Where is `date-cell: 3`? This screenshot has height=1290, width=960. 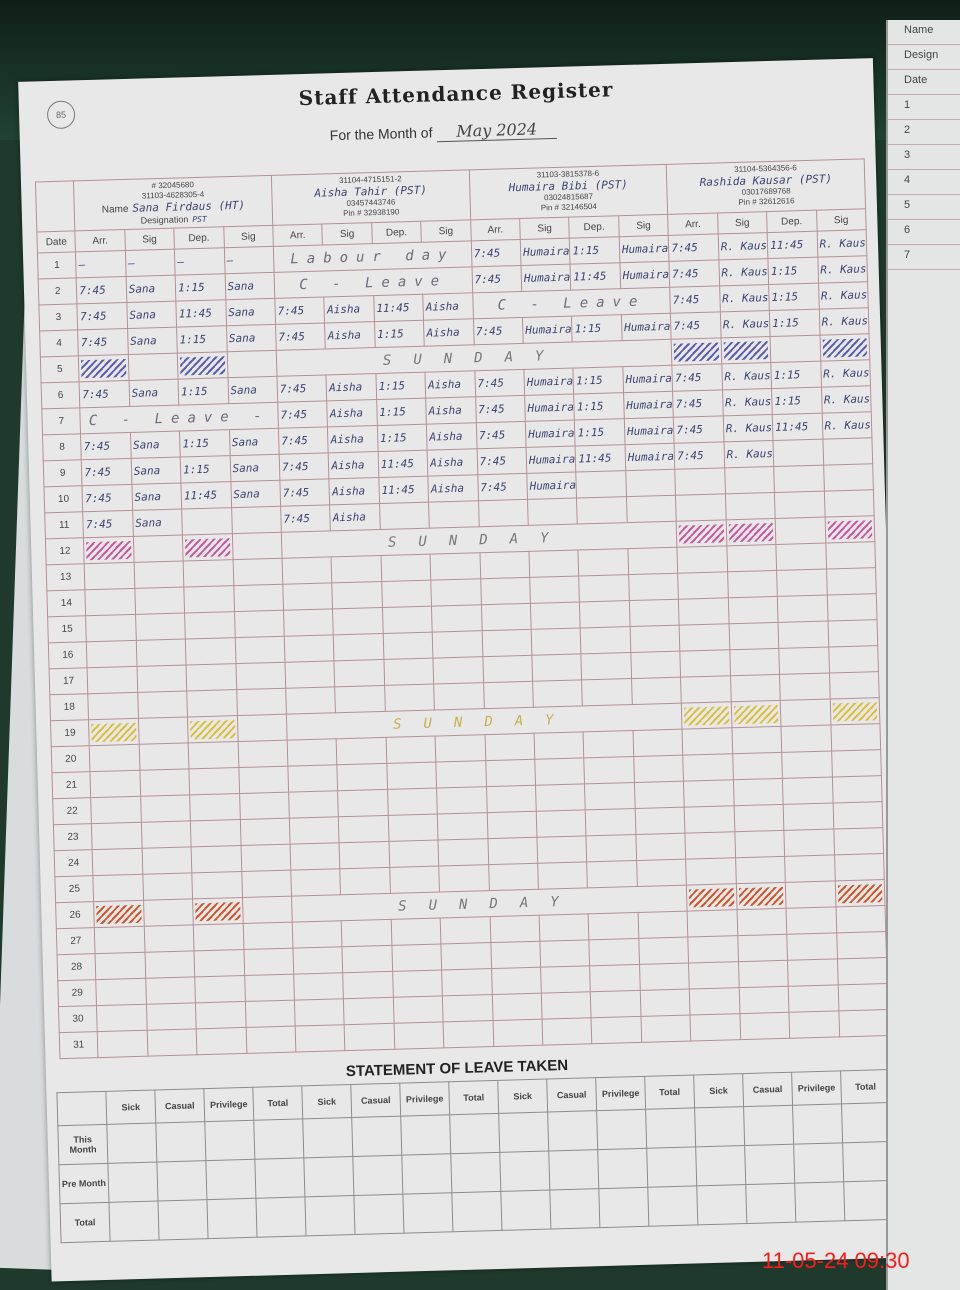 date-cell: 3 is located at coordinates (58, 317).